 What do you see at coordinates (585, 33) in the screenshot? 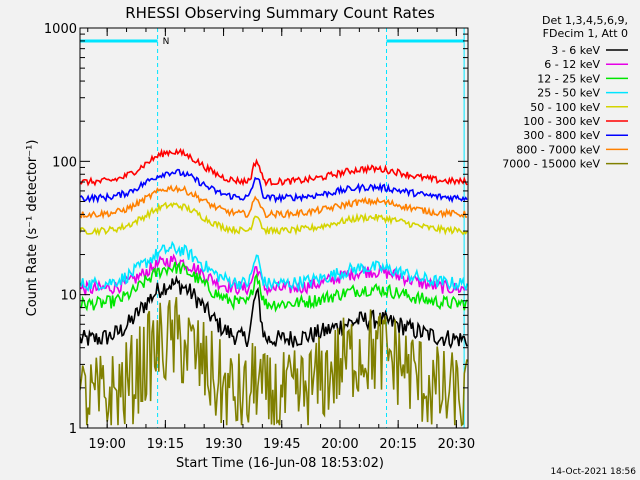
I see `legend-header: FDecim 1, Att 0` at bounding box center [585, 33].